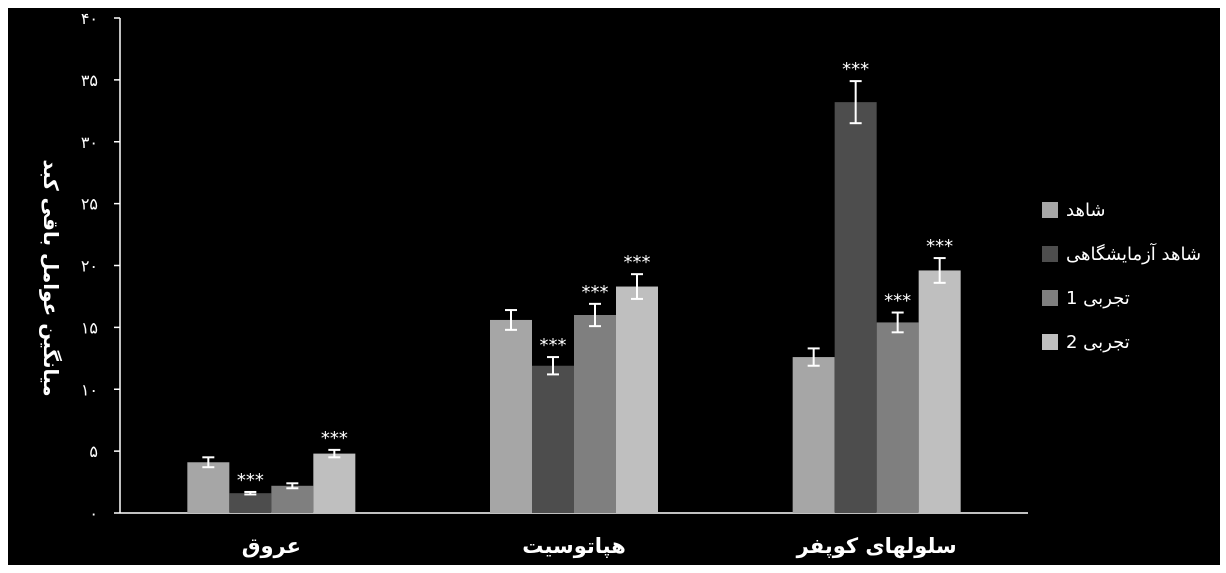  I want to click on legend: شاهد شاهد آزمایشگاهی تجربی 1 تجربی 2, so click(1134, 276).